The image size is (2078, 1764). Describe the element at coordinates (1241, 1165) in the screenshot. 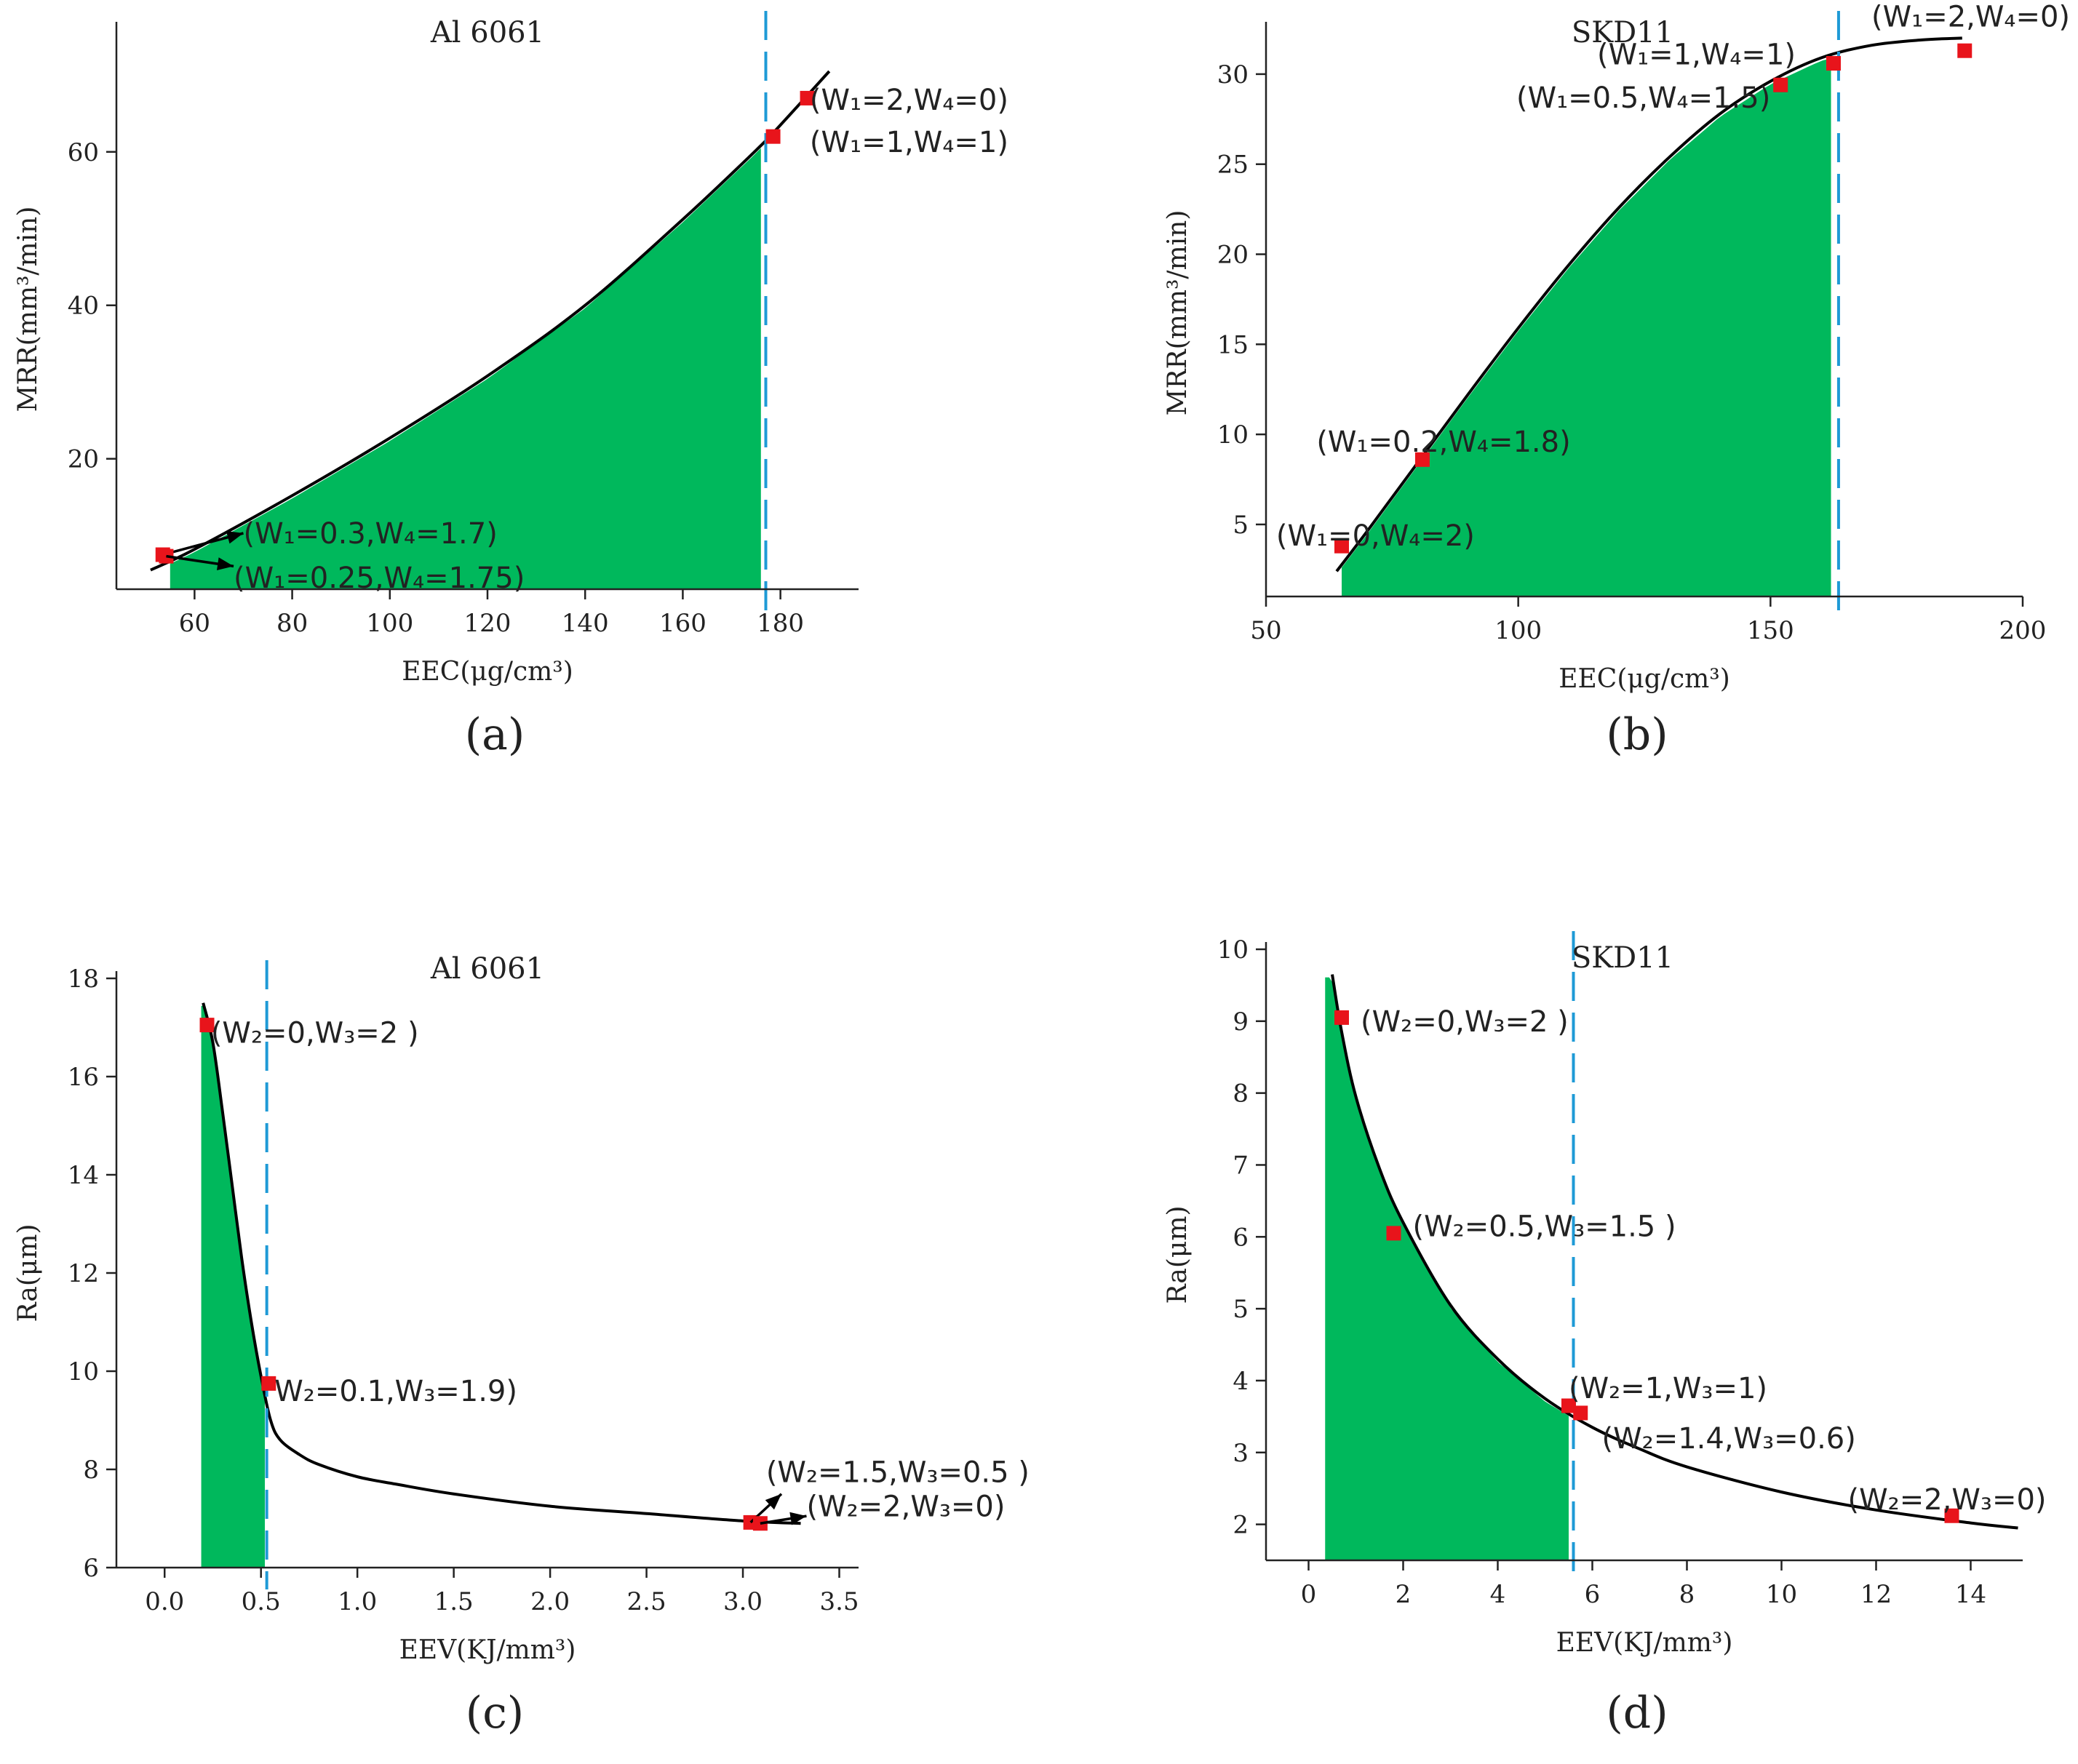

I see `y-tick-label: 7` at that location.